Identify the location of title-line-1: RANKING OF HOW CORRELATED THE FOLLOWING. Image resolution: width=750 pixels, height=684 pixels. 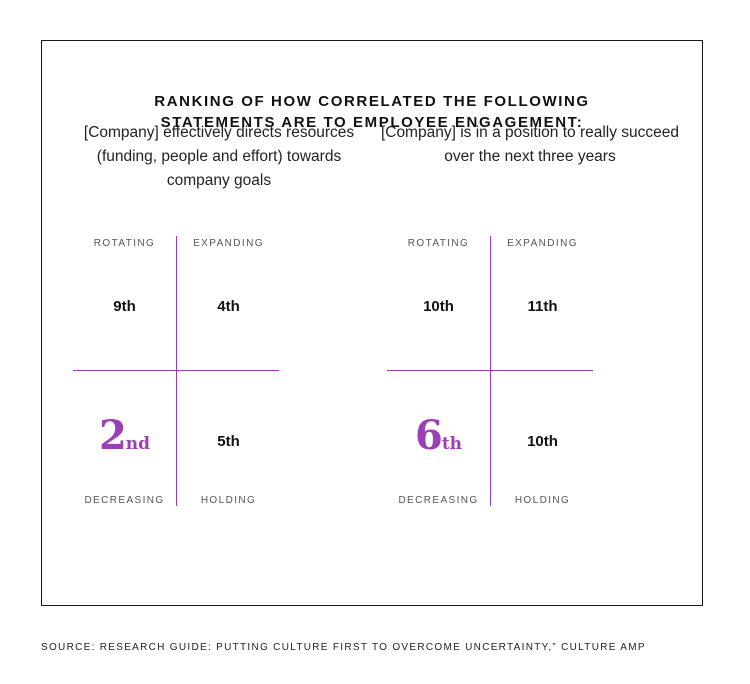
(372, 101).